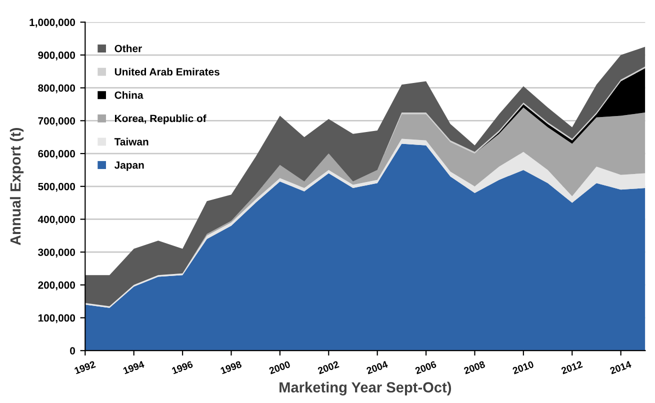 This screenshot has height=403, width=655. I want to click on y-tick-label: 200,000, so click(57, 285).